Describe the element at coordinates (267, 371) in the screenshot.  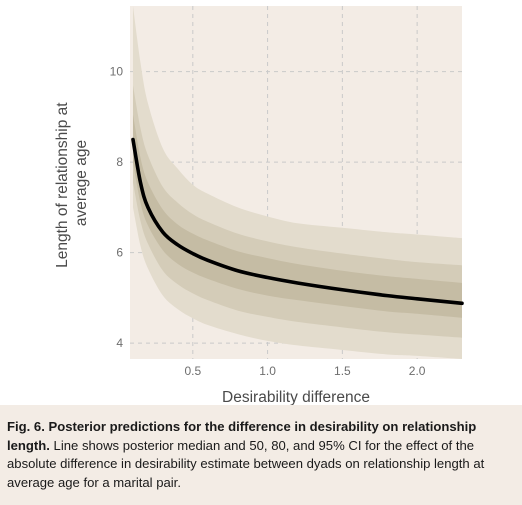
I see `x-tick-label: 1.0` at that location.